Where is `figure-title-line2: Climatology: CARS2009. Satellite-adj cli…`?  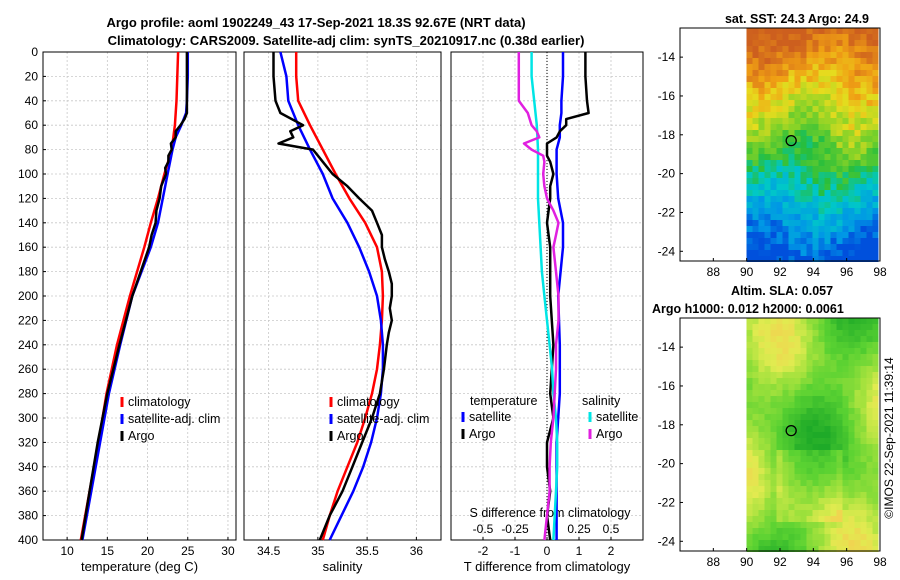
figure-title-line2: Climatology: CARS2009. Satellite-adj cli… is located at coordinates (346, 40).